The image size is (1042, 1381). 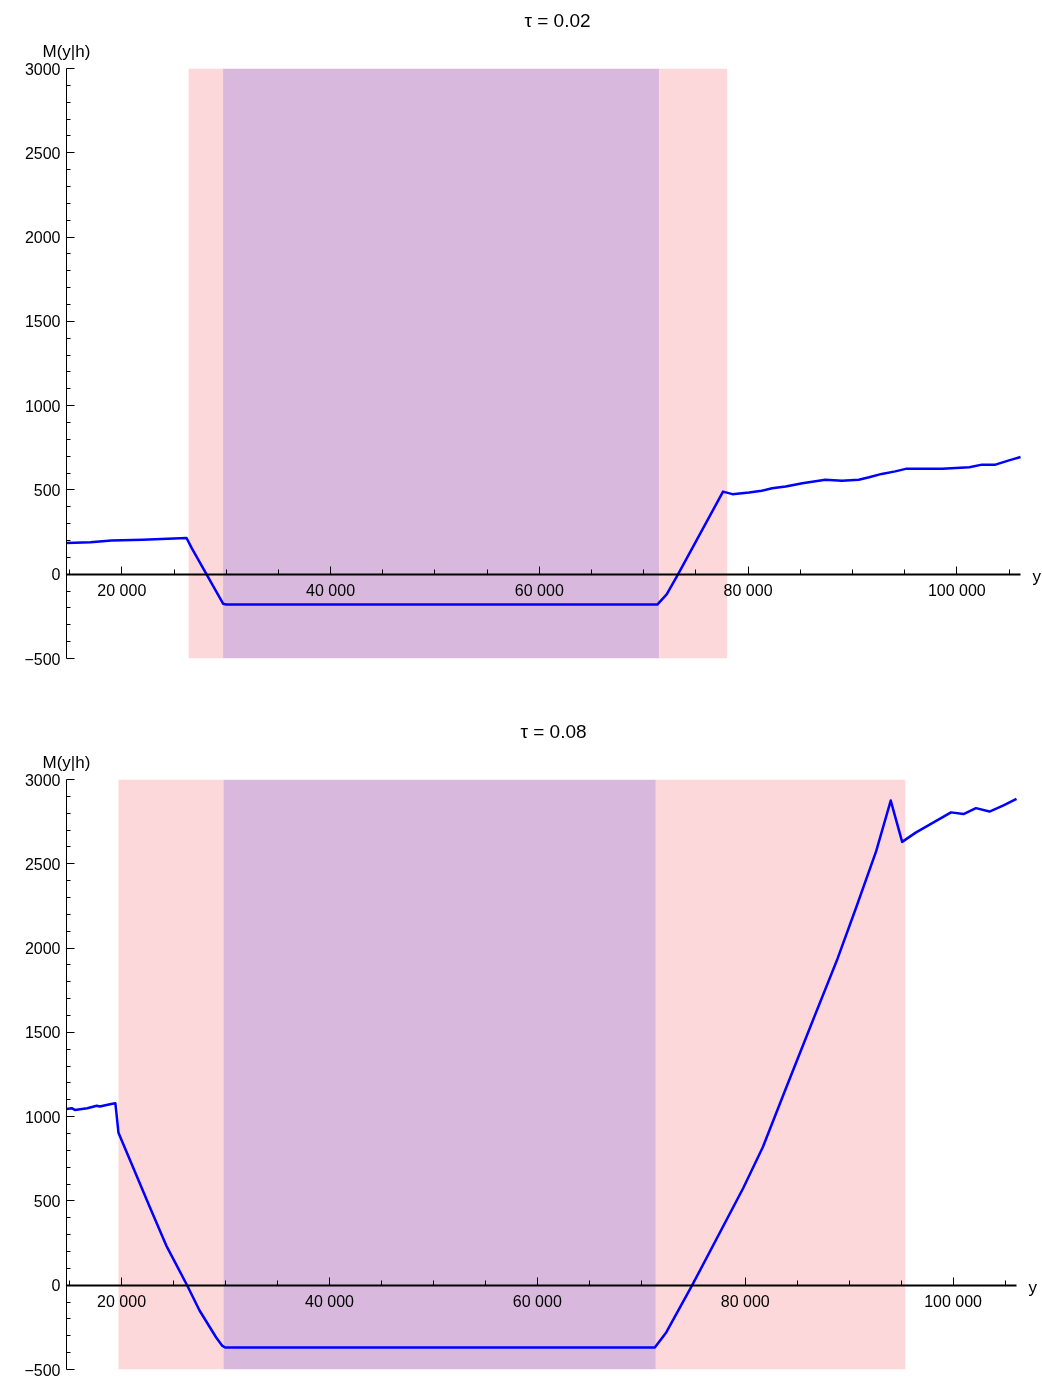 What do you see at coordinates (557, 20) in the screenshot?
I see `chart-title: τ = 0.02` at bounding box center [557, 20].